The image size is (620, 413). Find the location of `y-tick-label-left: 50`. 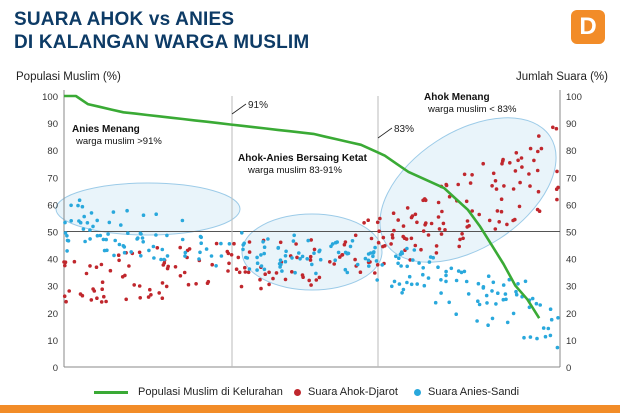

y-tick-label-left: 50 is located at coordinates (52, 233).